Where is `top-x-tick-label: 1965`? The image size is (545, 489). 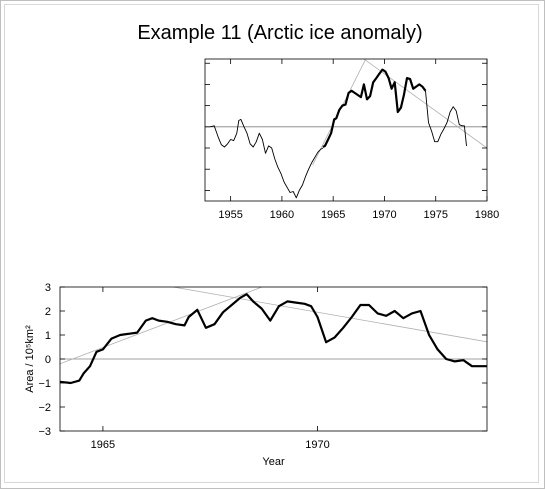 top-x-tick-label: 1965 is located at coordinates (333, 215).